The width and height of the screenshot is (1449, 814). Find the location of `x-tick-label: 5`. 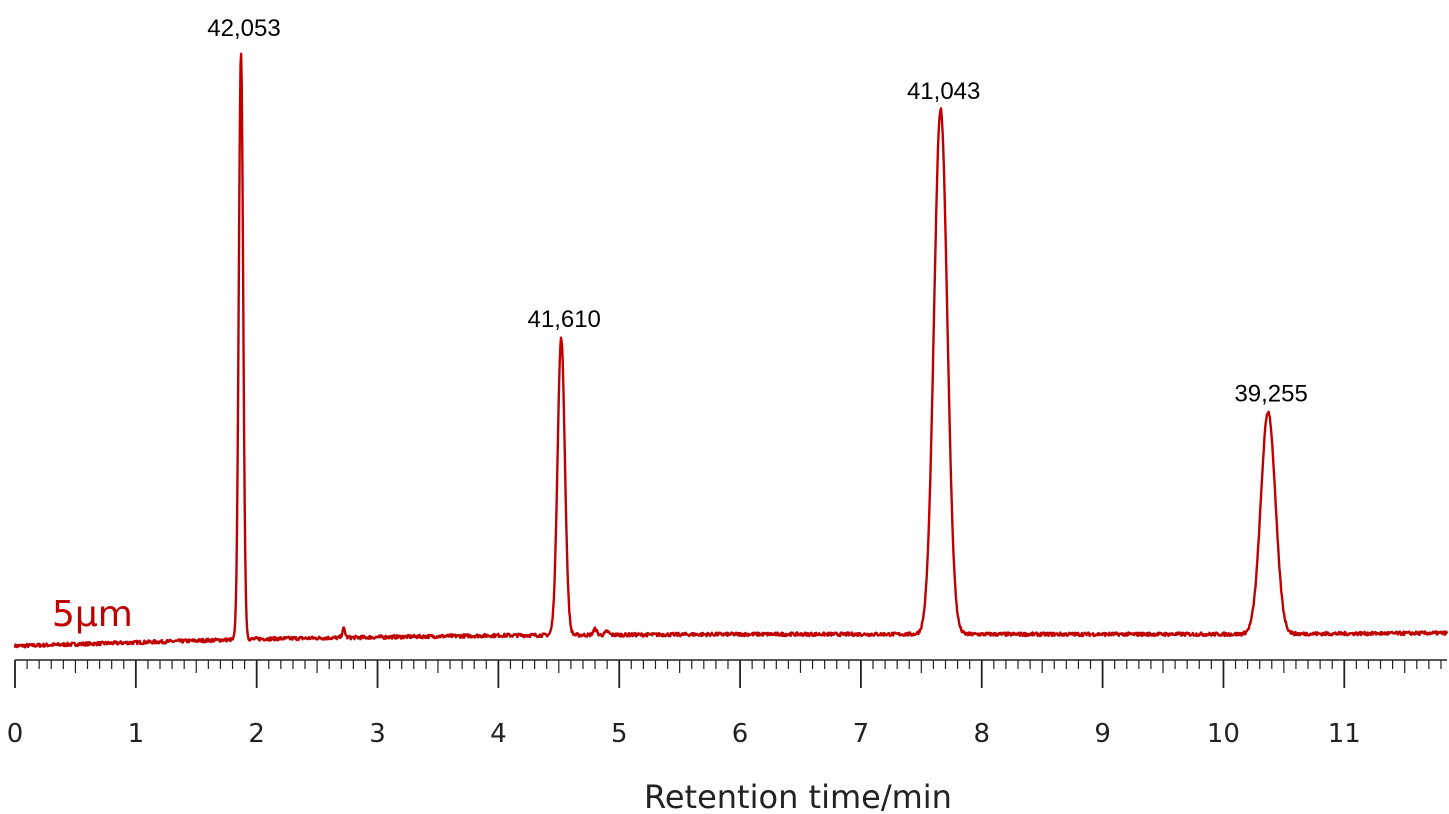

x-tick-label: 5 is located at coordinates (619, 734).